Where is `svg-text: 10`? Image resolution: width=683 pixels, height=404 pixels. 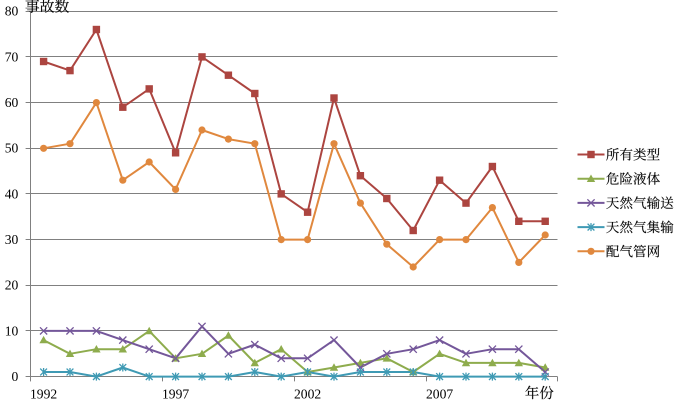 svg-text: 10 is located at coordinates (12, 330).